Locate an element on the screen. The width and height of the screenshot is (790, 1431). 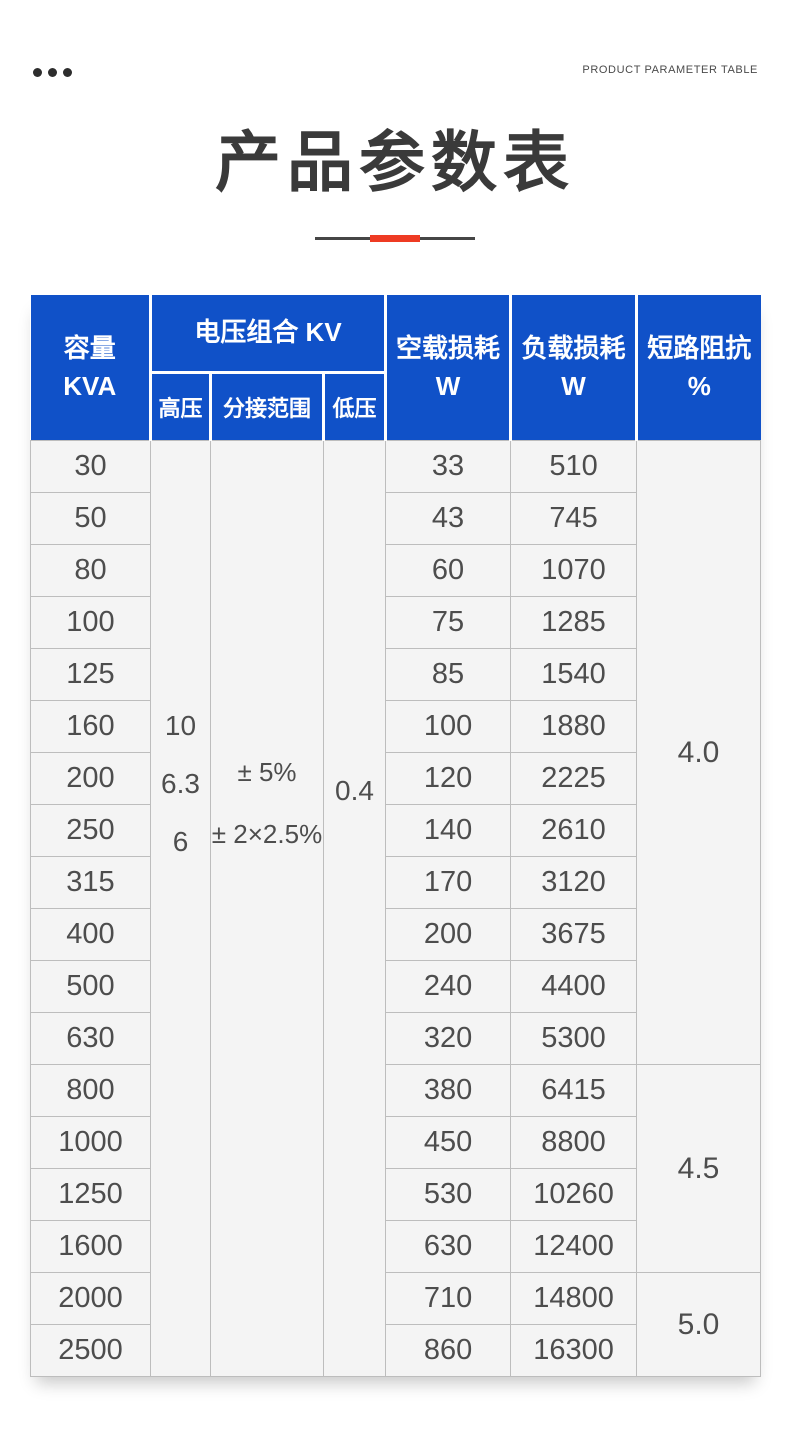
cell-low-voltage-value: 0.4 is located at coordinates (354, 908).